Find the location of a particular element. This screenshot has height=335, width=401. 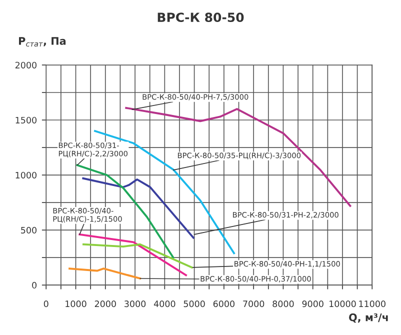

chart-title: ВРС-К 80-50 is located at coordinates (201, 17).